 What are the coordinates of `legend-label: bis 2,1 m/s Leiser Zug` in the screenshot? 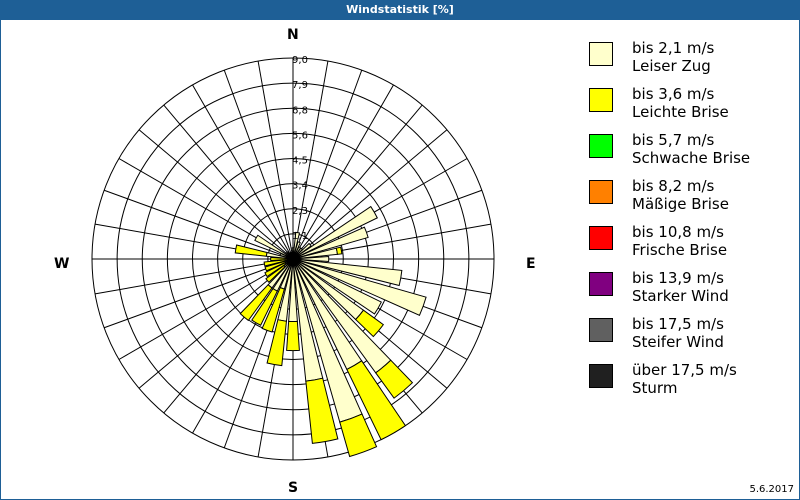 It's located at (673, 57).